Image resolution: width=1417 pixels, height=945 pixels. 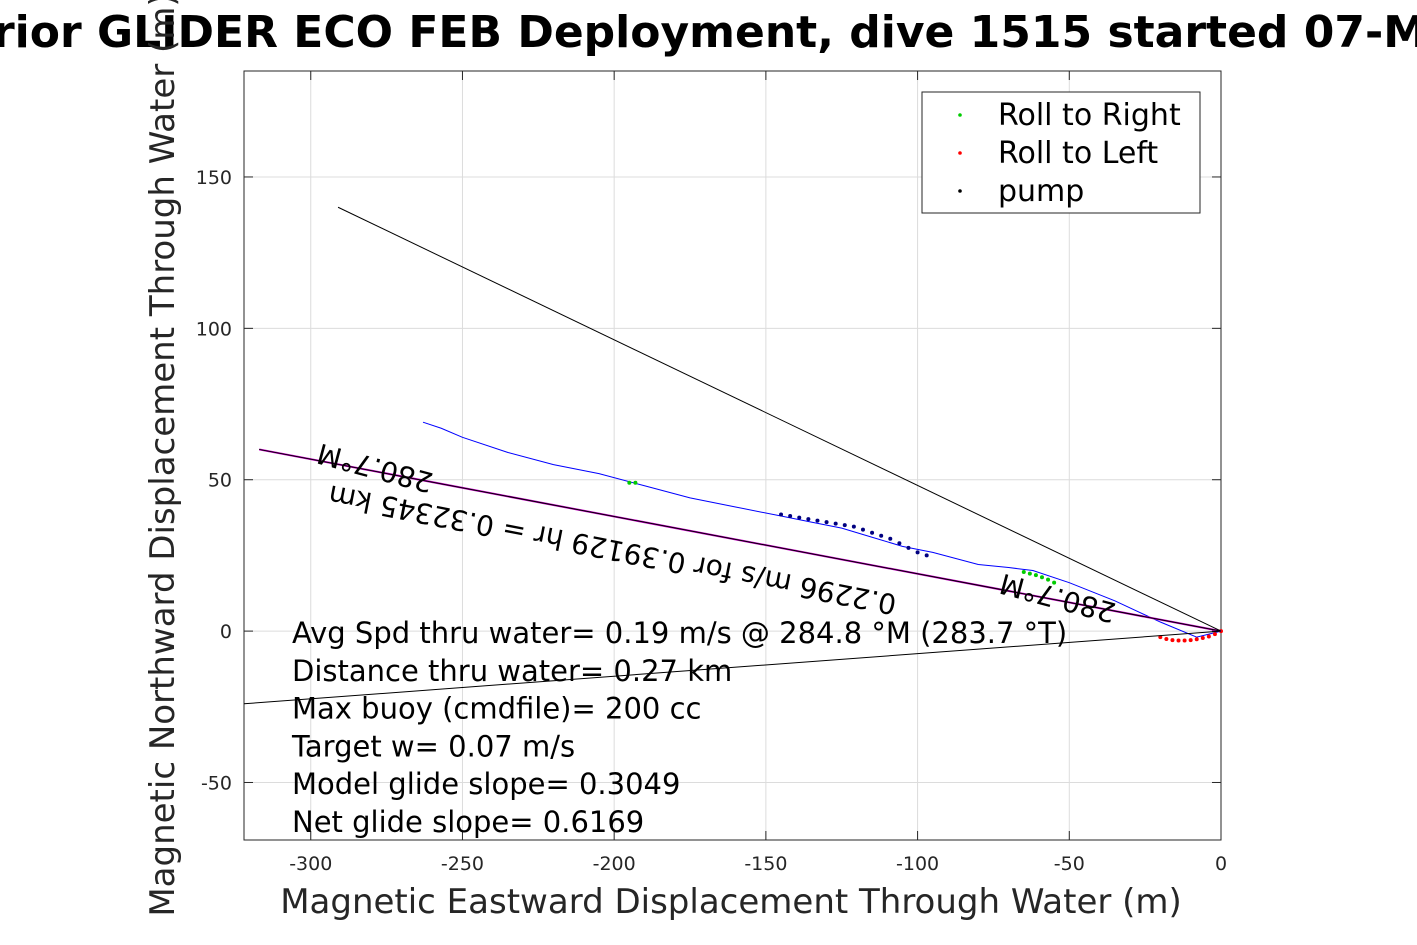 I want to click on series-blue-line, so click(x=822, y=529).